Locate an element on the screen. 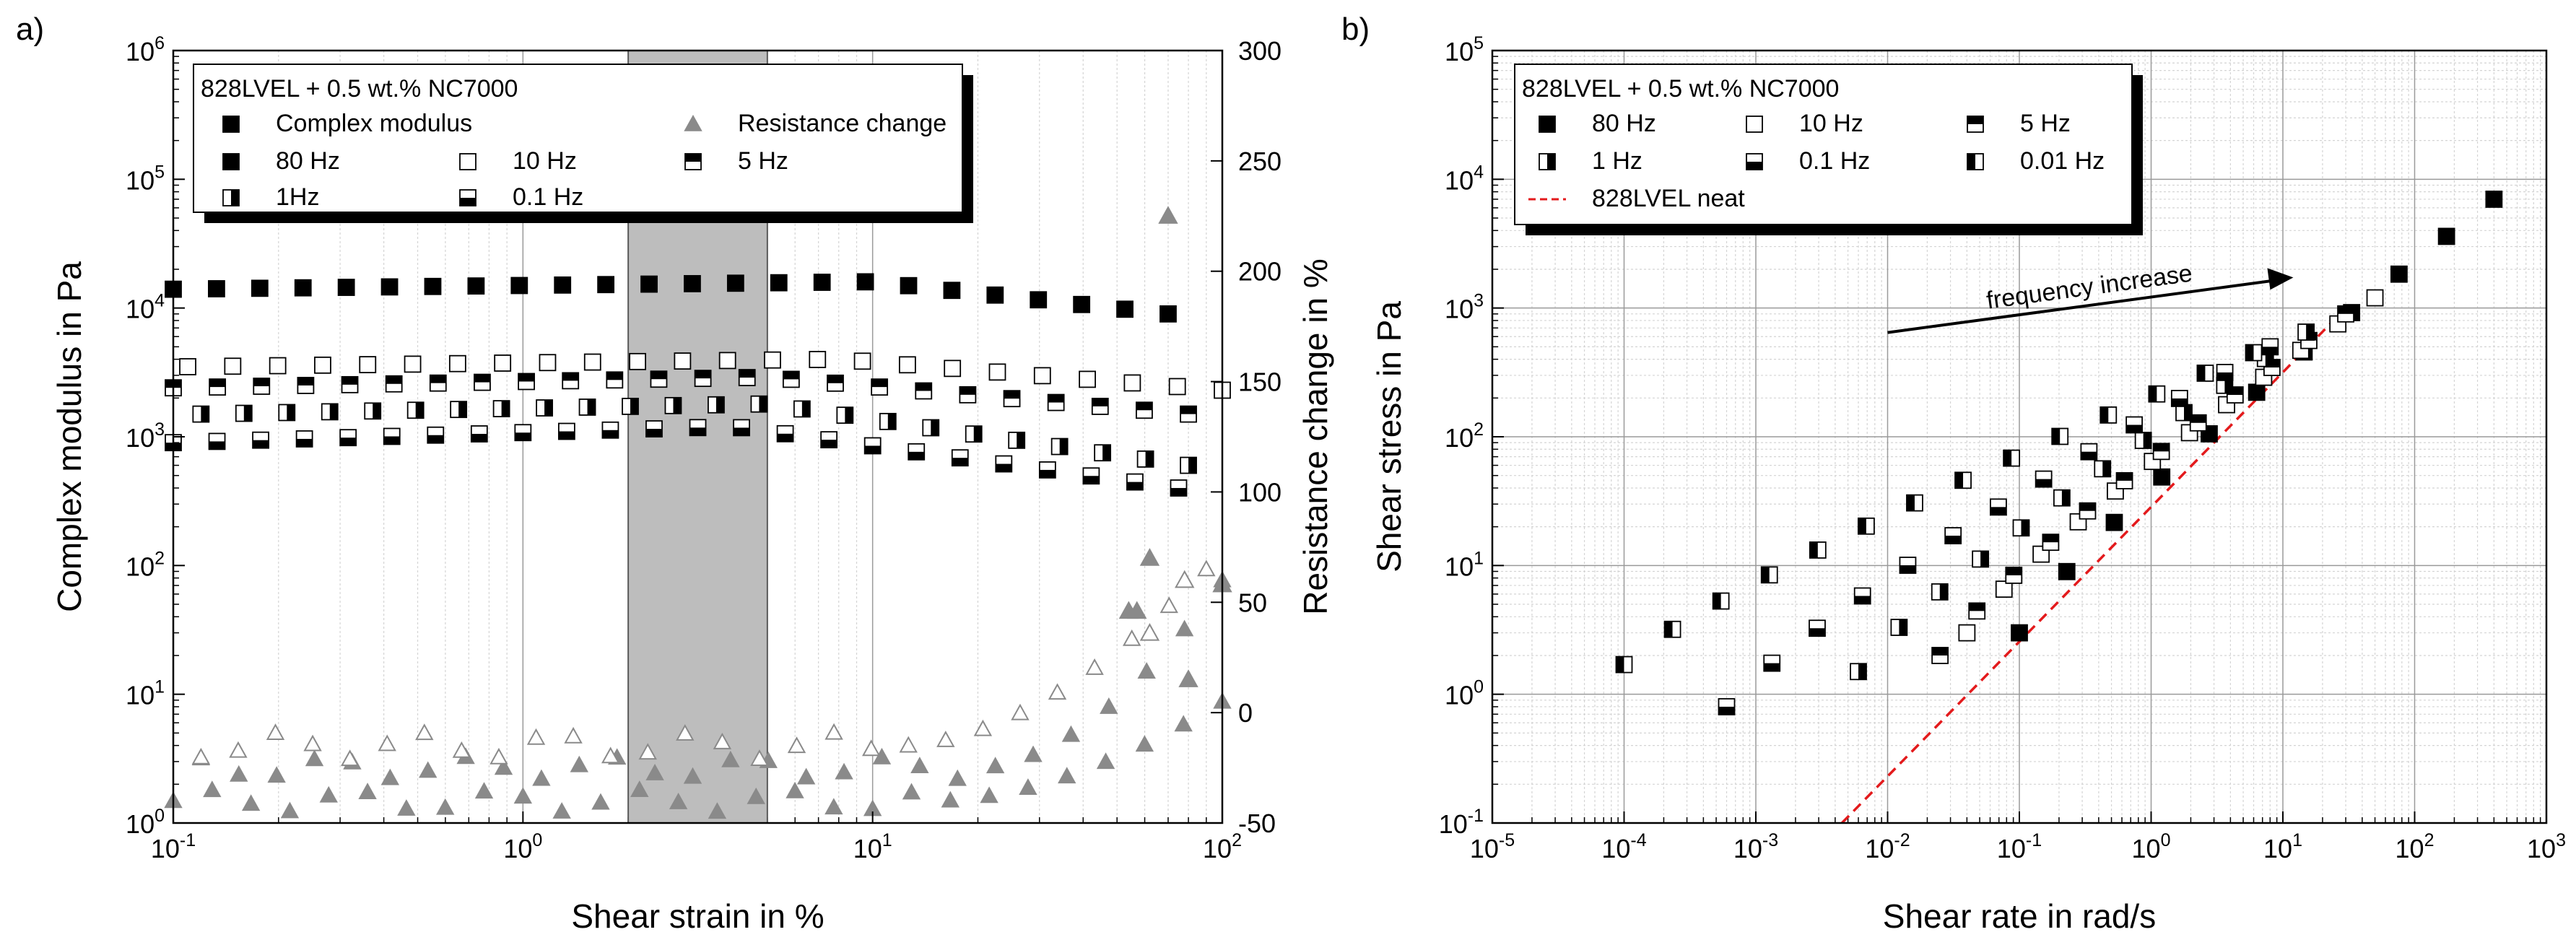 The height and width of the screenshot is (945, 2576). x-tick-label-b: 10⁻⁴ is located at coordinates (1623, 846).